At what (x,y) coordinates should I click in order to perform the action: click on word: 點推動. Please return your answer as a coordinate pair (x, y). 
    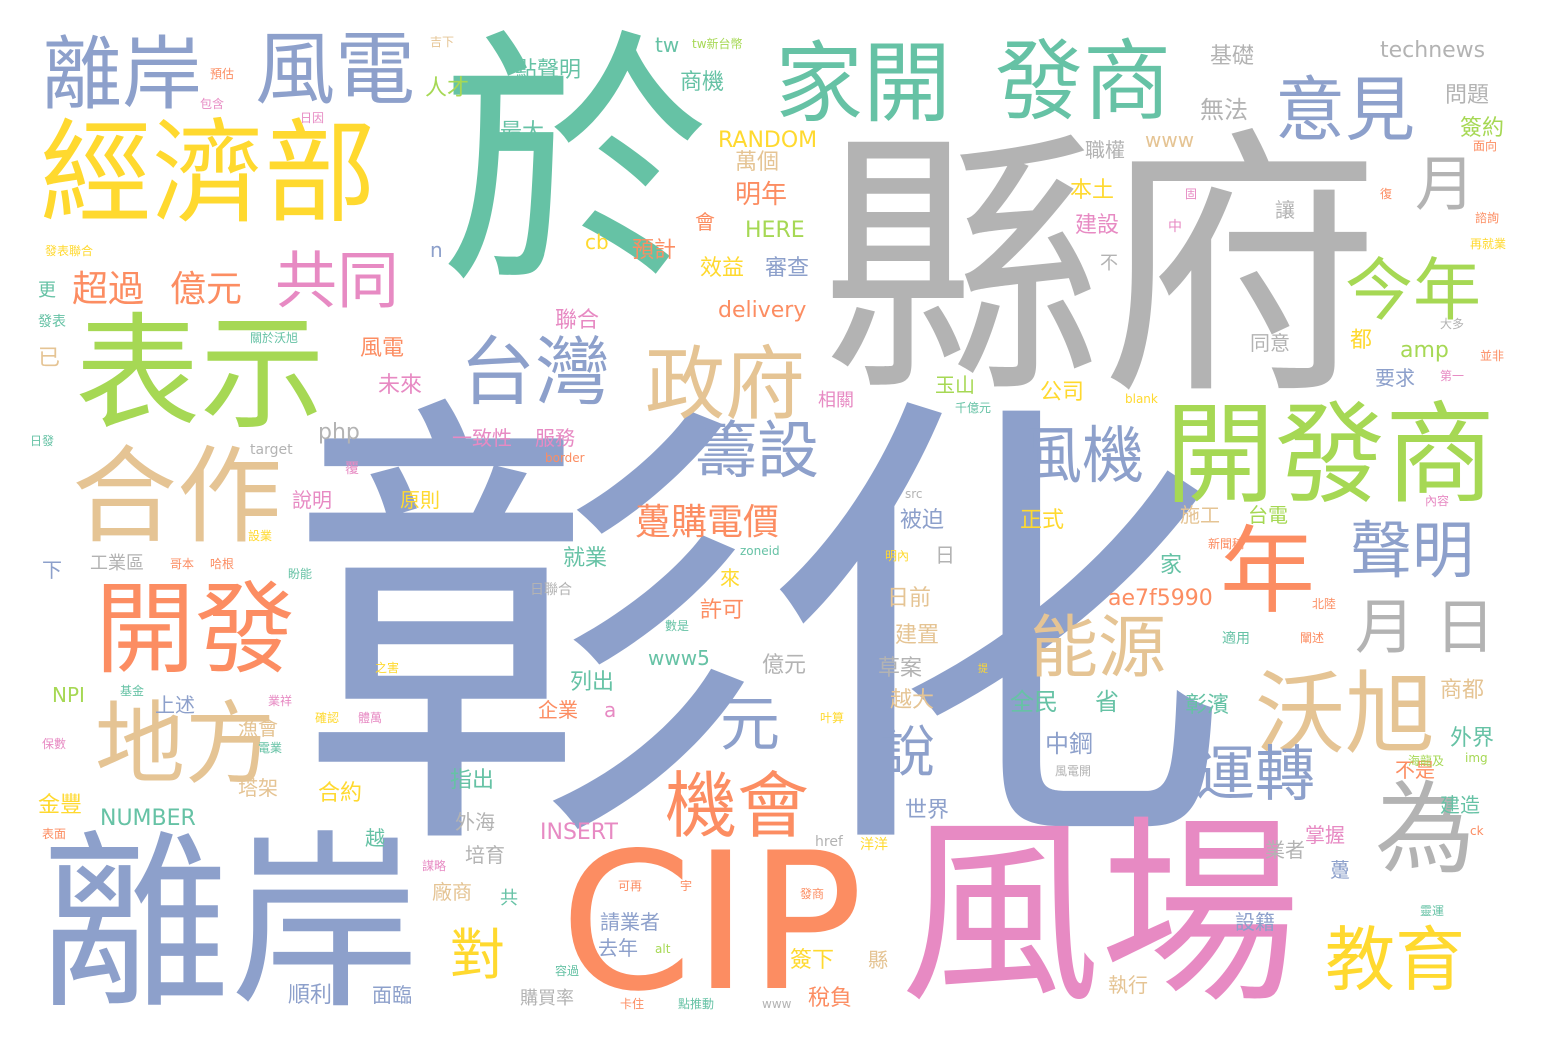
    Looking at the image, I should click on (696, 1004).